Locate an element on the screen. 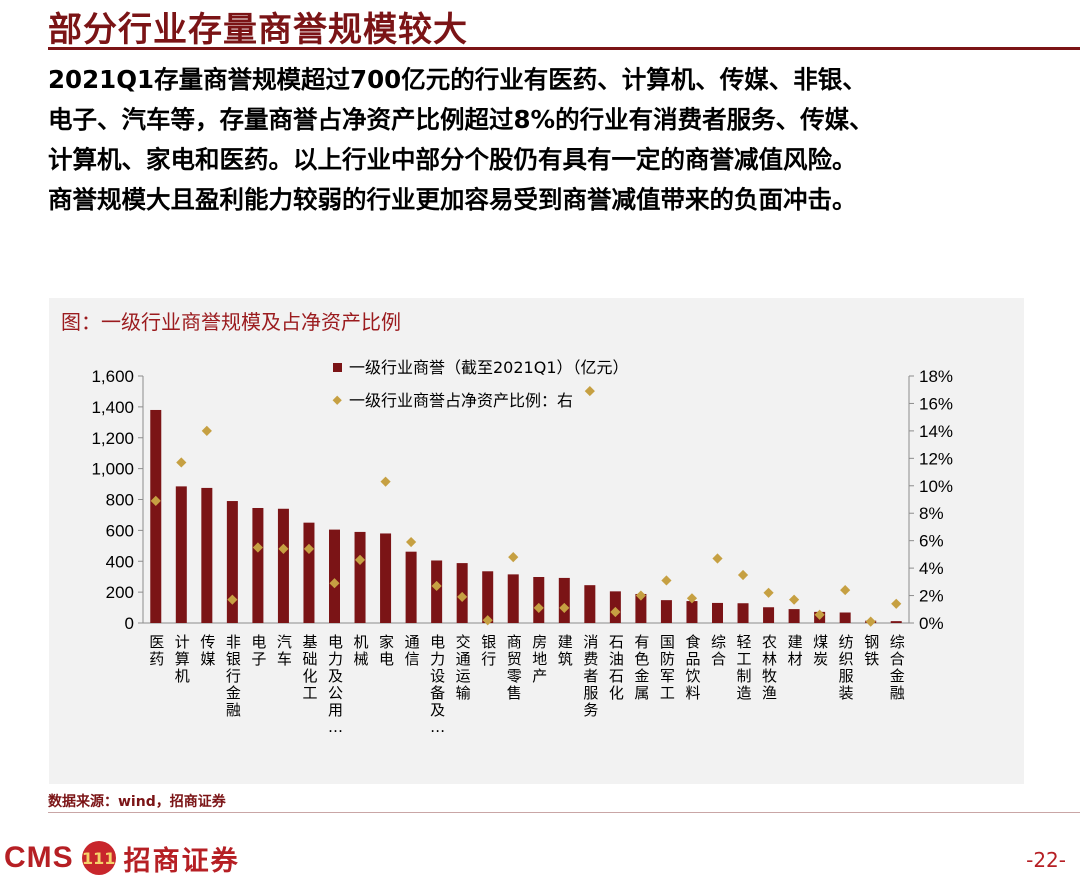 The height and width of the screenshot is (881, 1080). title-divider is located at coordinates (564, 48).